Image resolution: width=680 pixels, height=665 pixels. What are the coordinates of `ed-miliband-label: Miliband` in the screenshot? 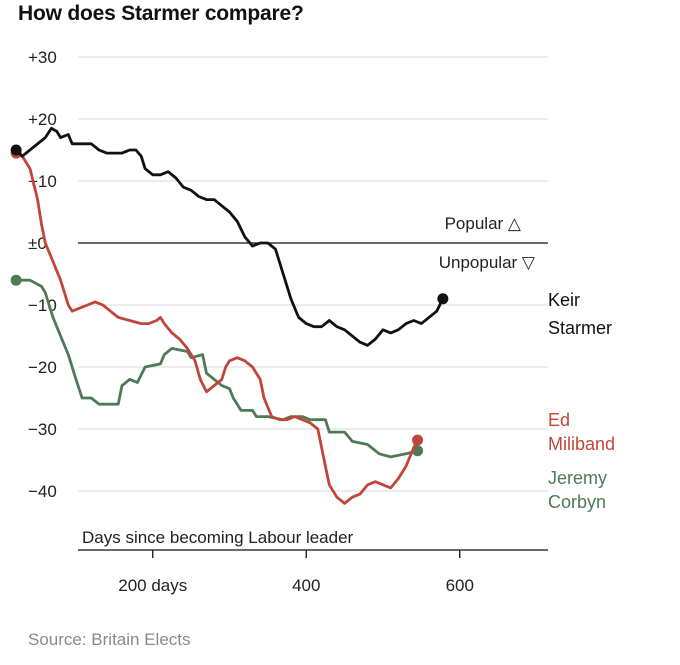 It's located at (581, 444).